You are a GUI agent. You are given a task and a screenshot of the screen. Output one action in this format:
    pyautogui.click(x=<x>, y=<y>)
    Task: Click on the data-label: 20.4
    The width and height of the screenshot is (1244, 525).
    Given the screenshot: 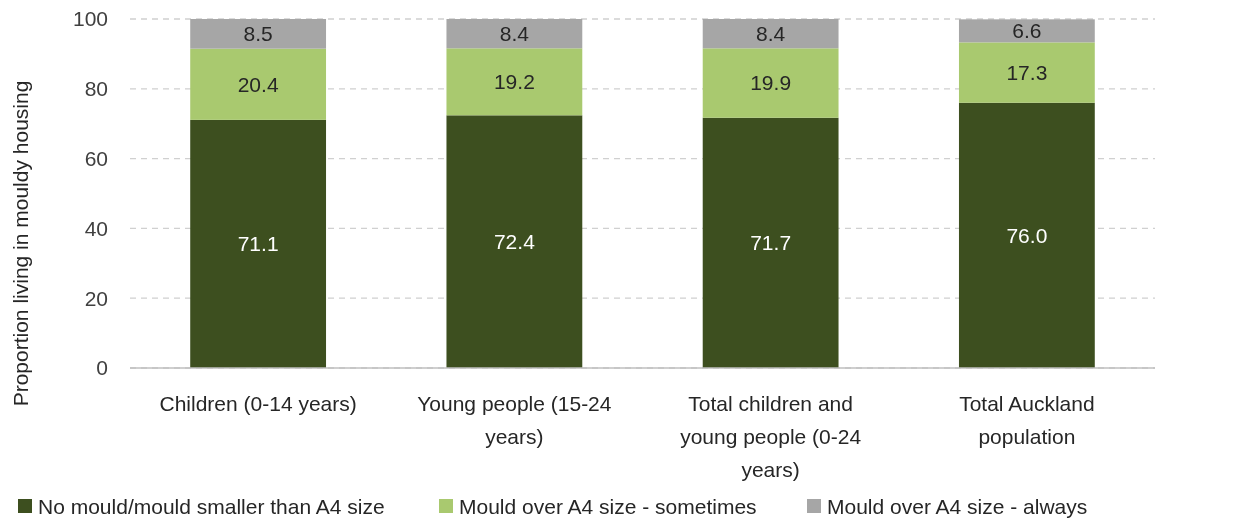 What is the action you would take?
    pyautogui.click(x=258, y=84)
    